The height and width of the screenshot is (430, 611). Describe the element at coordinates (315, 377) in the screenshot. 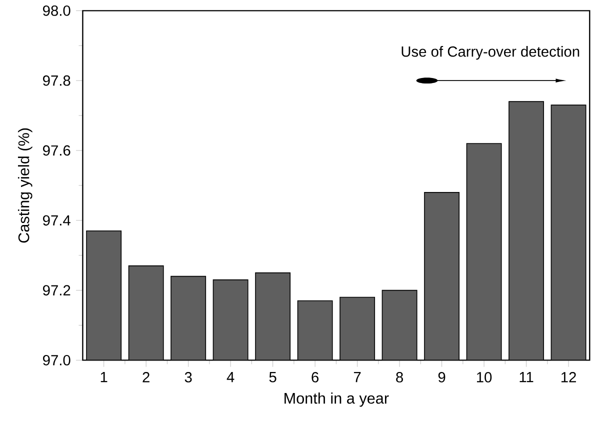

I see `x-tick-label: 6` at that location.